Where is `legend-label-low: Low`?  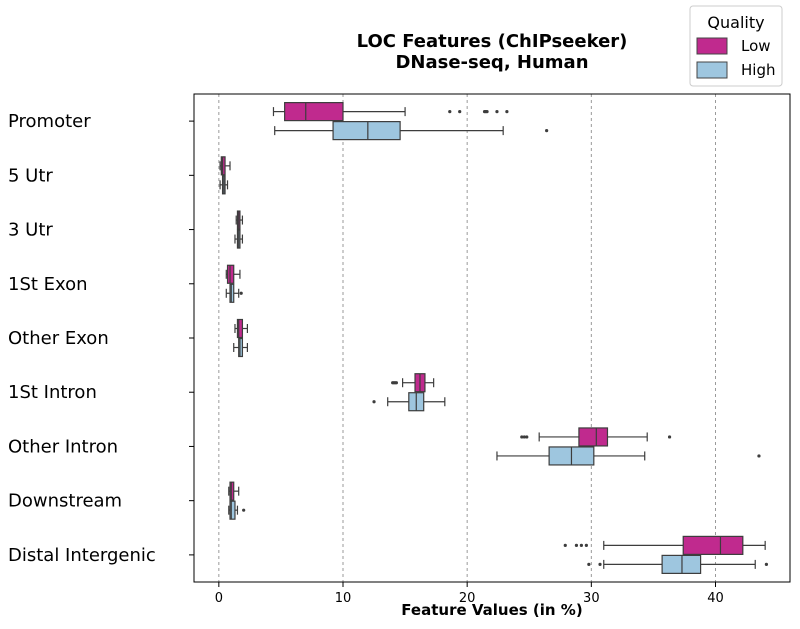 legend-label-low: Low is located at coordinates (756, 46).